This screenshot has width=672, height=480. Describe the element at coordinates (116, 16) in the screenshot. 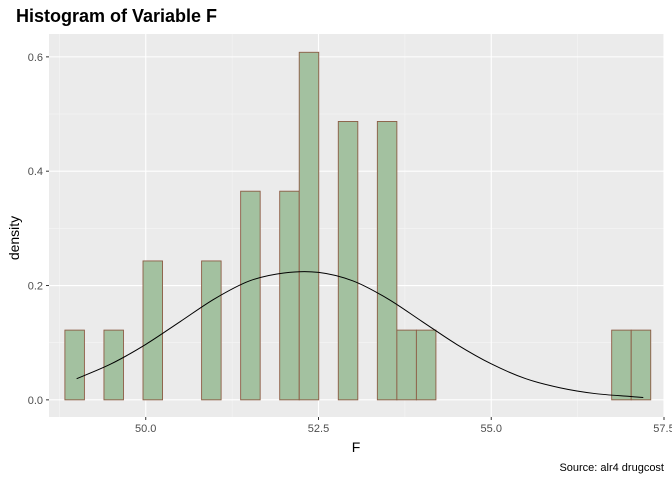

I see `chart-title: Histogram of Variable F` at that location.